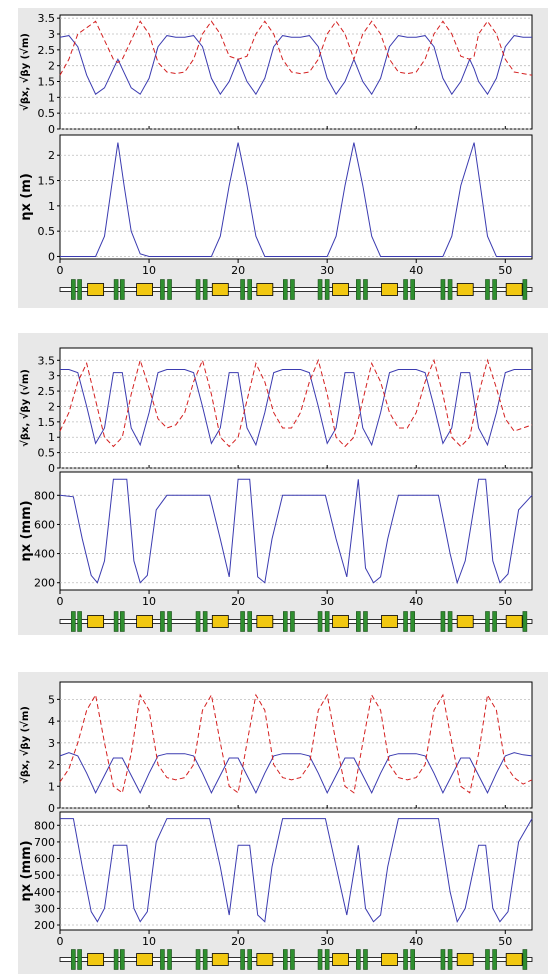  I want to click on eta-tick-label: 600, so click(44, 859).